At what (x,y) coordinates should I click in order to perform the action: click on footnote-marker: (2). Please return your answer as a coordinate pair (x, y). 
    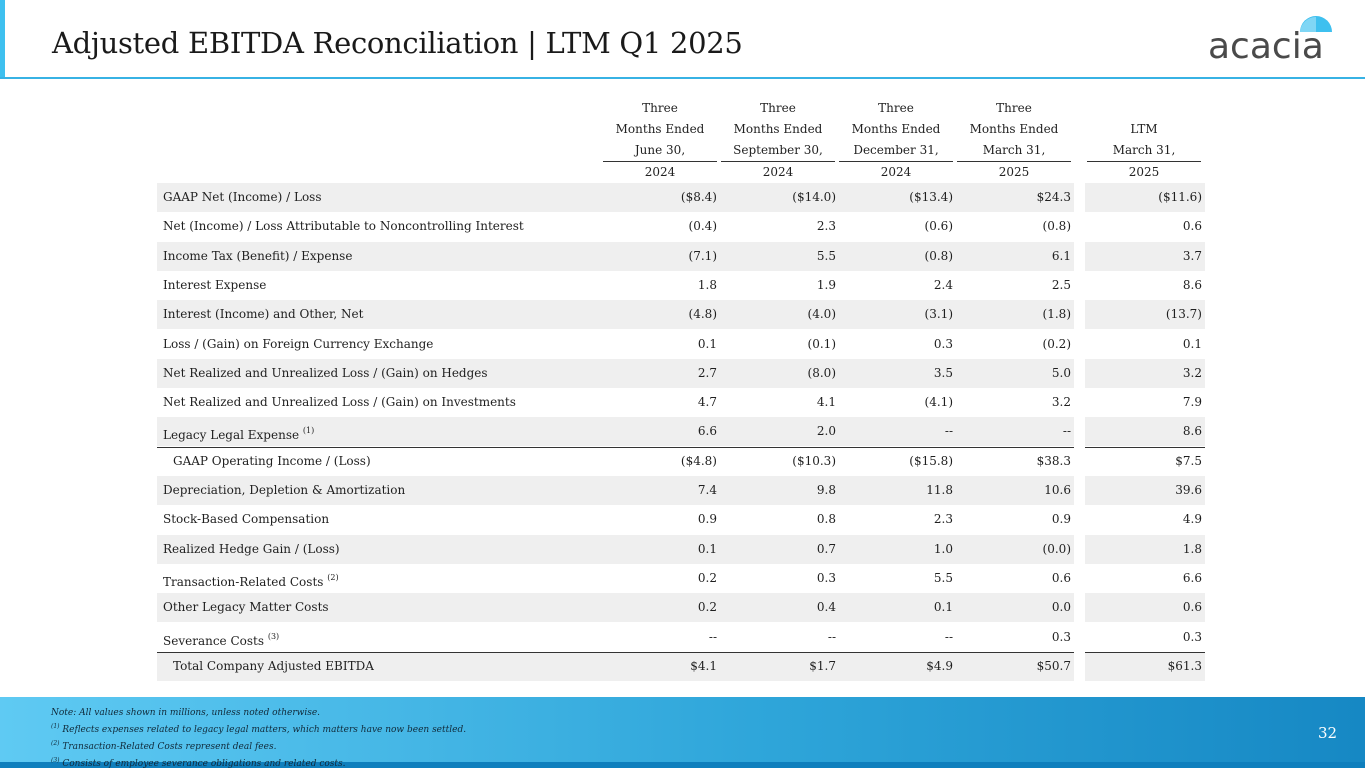
    Looking at the image, I should click on (333, 577).